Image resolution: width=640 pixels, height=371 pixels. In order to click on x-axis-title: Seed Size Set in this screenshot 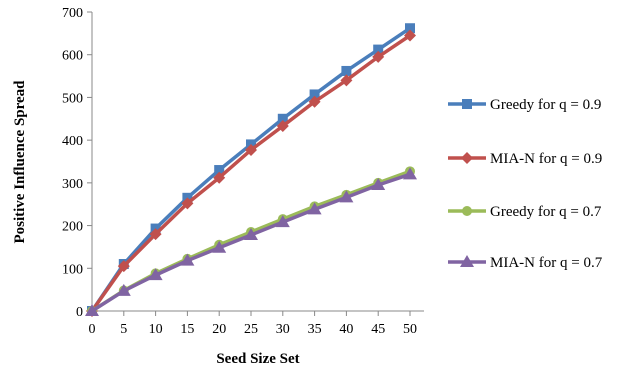, I will do `click(257, 359)`.